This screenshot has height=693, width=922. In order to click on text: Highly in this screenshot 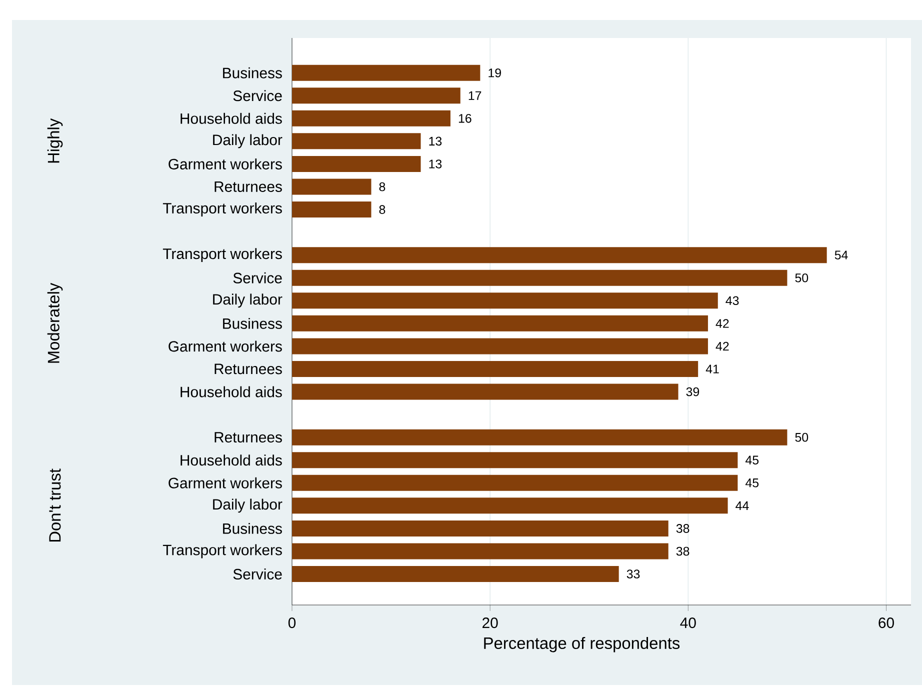, I will do `click(55, 140)`.